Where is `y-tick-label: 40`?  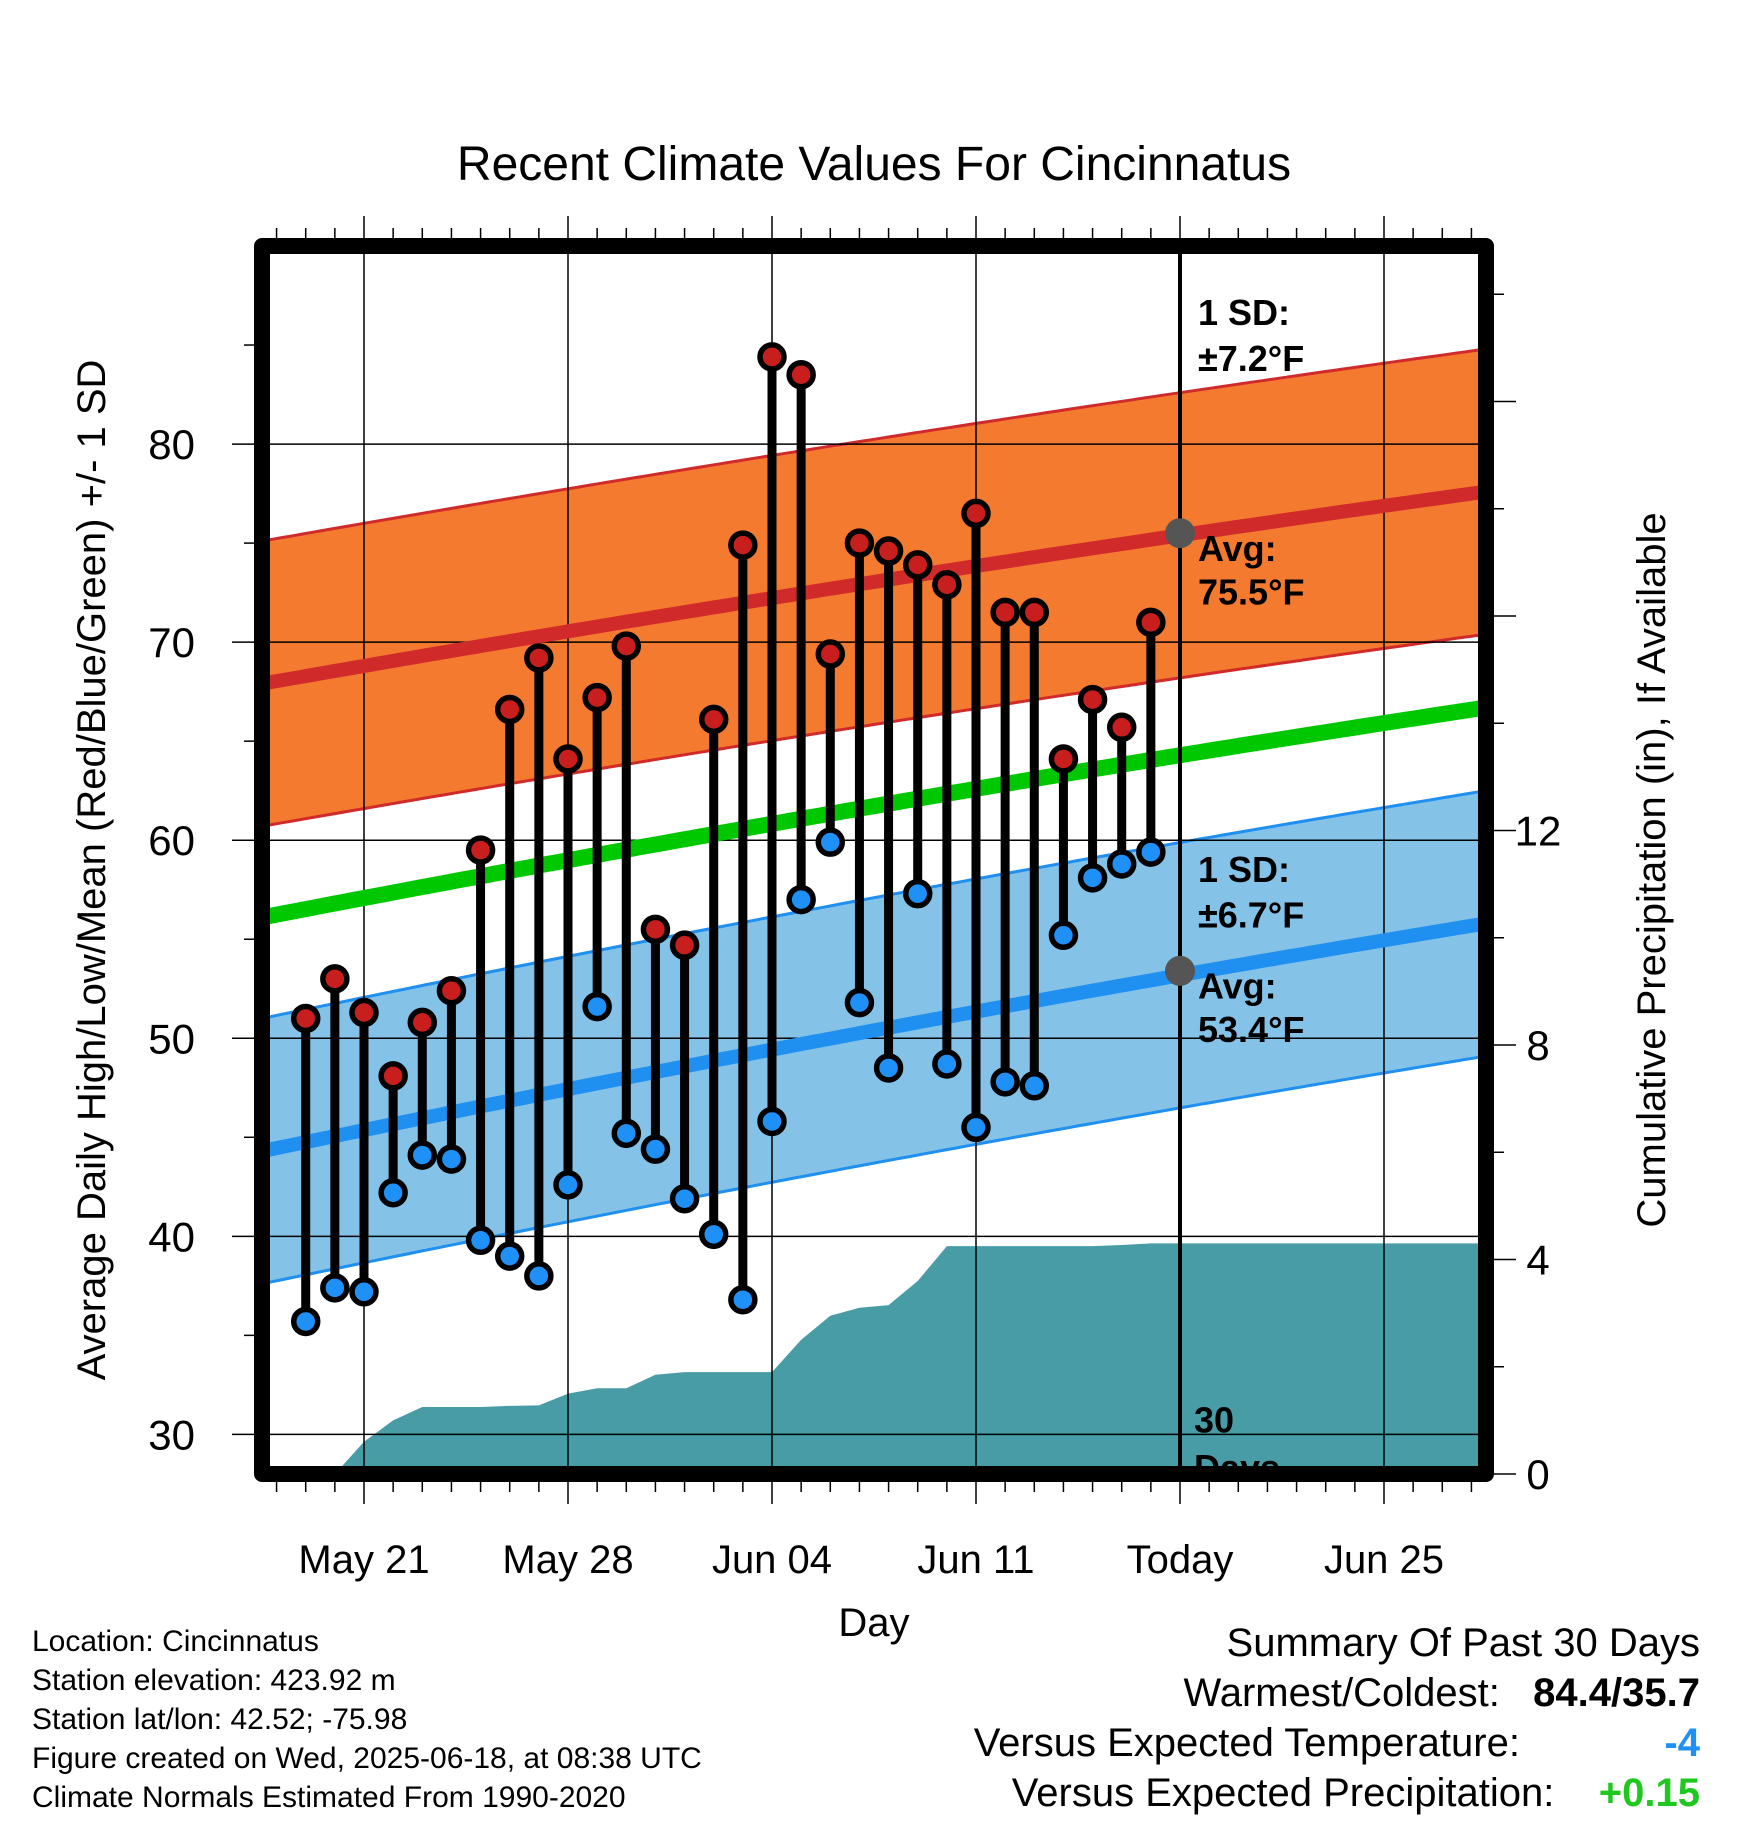 y-tick-label: 40 is located at coordinates (171, 1236).